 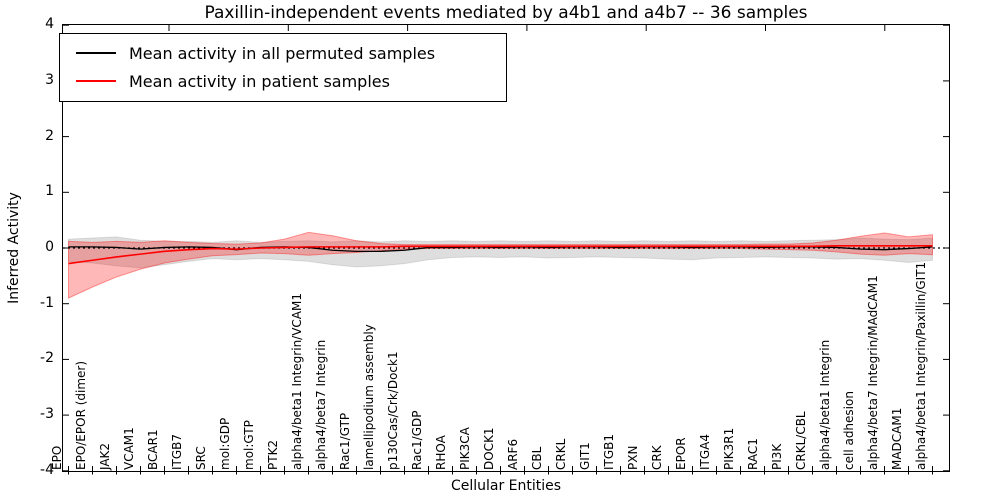 I want to click on x-tick-label: DOCK1, so click(x=488, y=448).